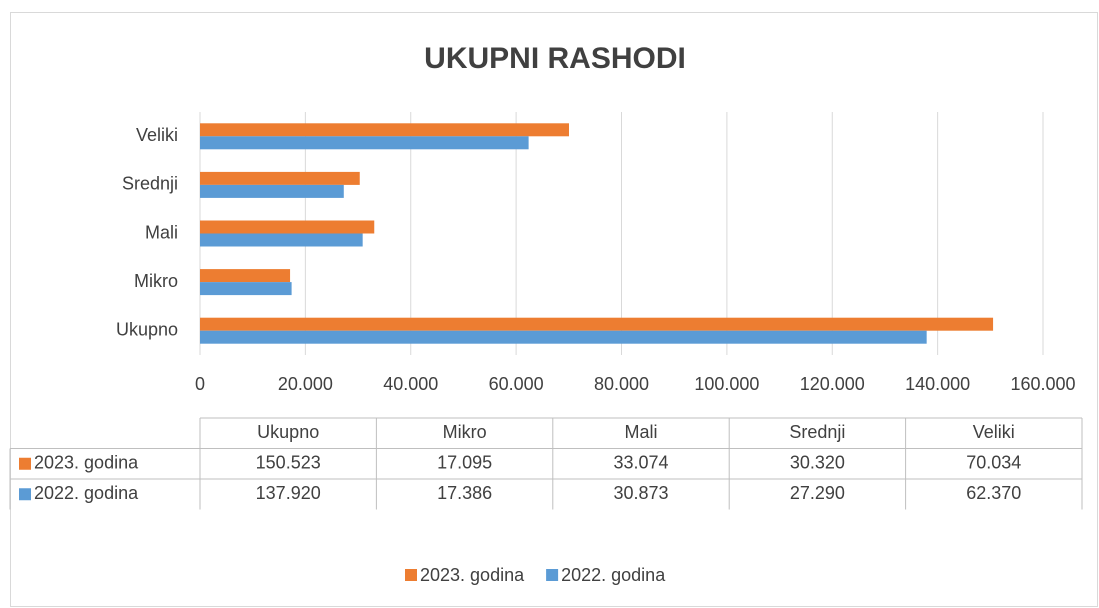  Describe the element at coordinates (640, 493) in the screenshot. I see `table-cell: 30.873` at that location.